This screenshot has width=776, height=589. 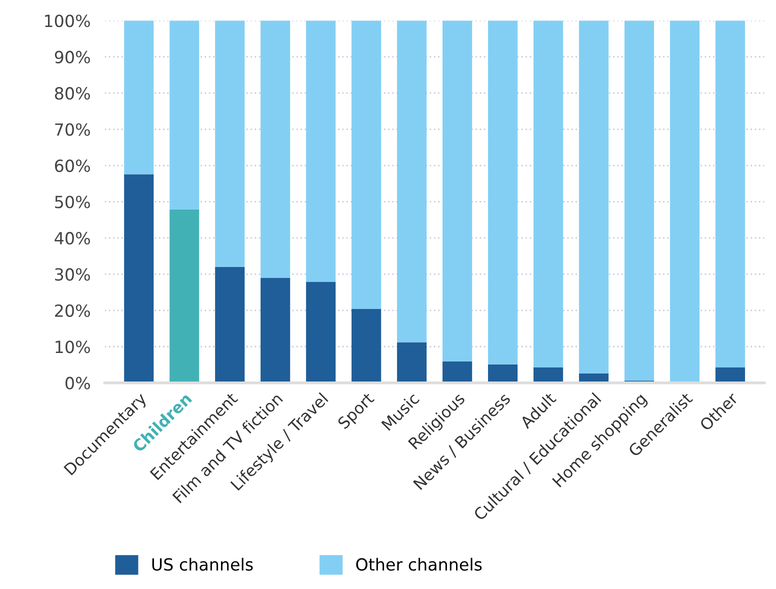 I want to click on y-tick-label: 10%, so click(x=73, y=347).